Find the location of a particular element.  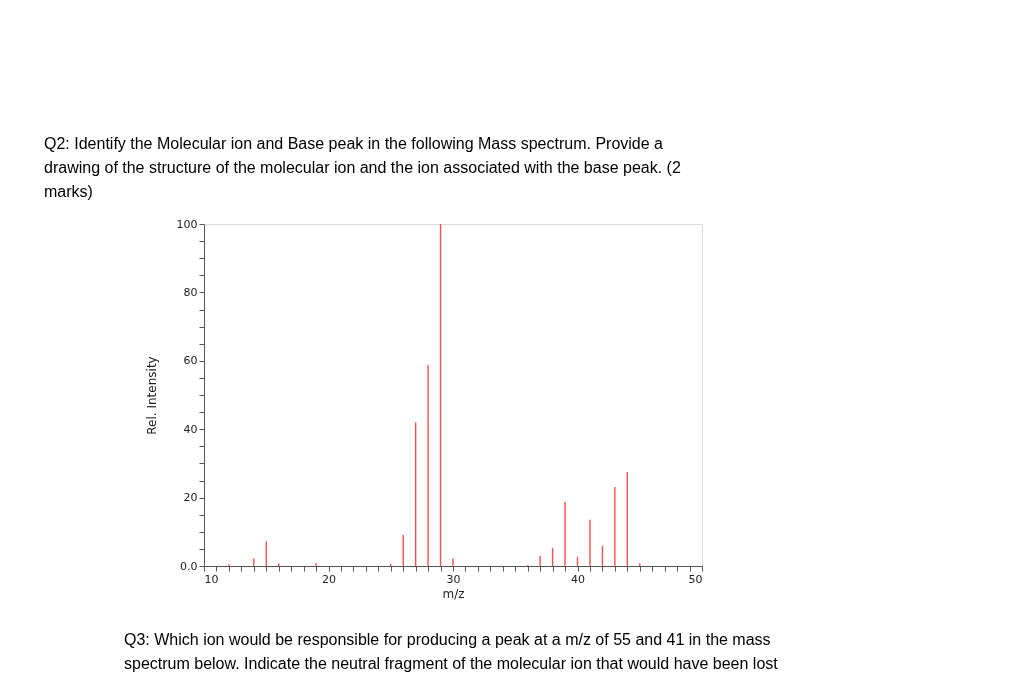

y-tick-label: 40 is located at coordinates (190, 429).